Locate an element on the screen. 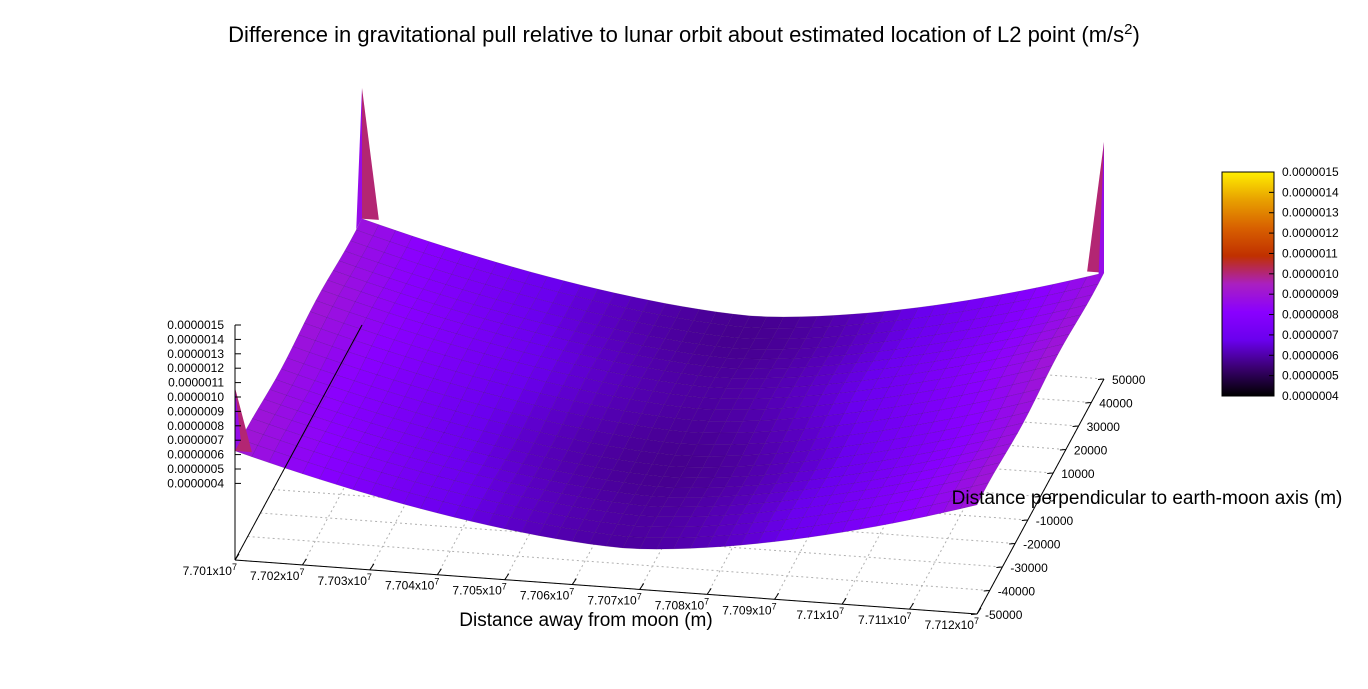  colorbar-tick-label: 0.0000005 is located at coordinates (1310, 376).